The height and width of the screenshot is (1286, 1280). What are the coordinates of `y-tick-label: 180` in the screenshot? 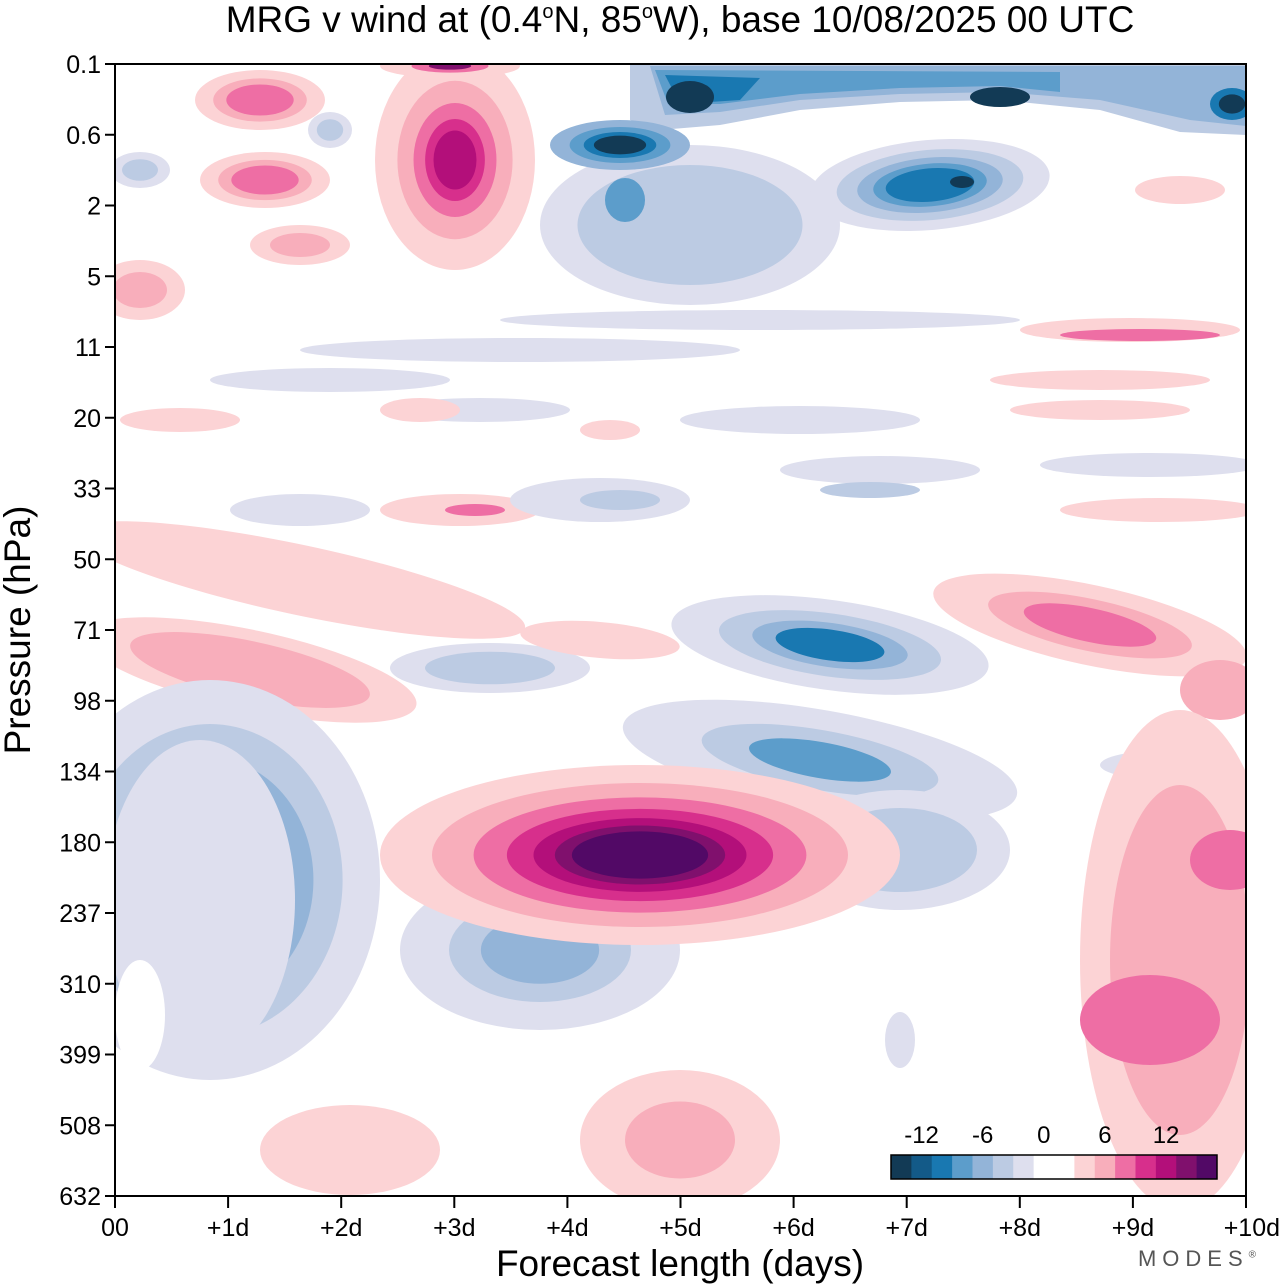 It's located at (80, 843).